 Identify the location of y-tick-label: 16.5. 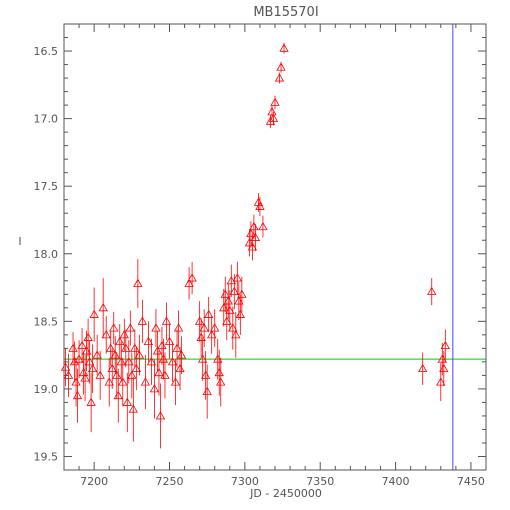
(46, 51).